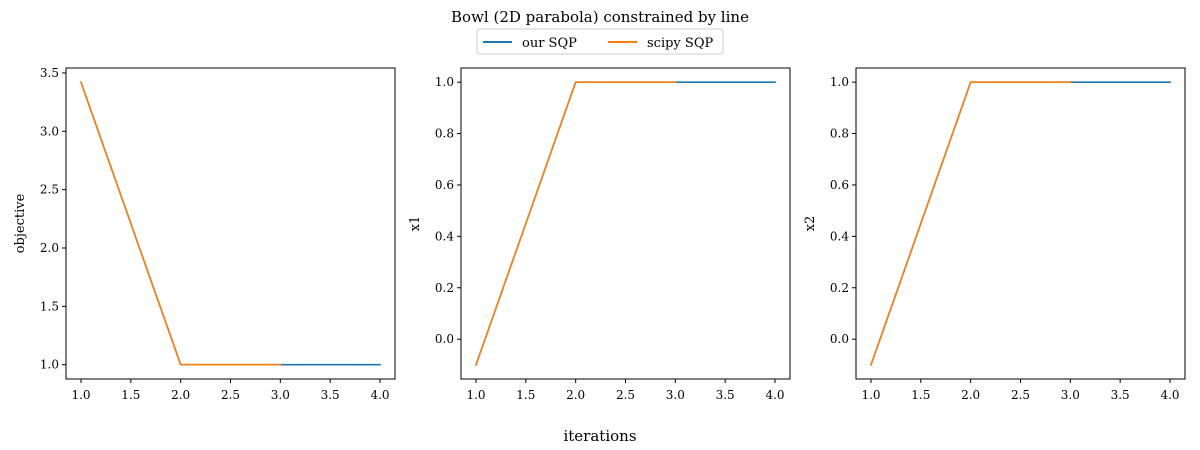 This screenshot has height=450, width=1200. I want to click on x1-xtick-label-1: 1.5, so click(525, 395).